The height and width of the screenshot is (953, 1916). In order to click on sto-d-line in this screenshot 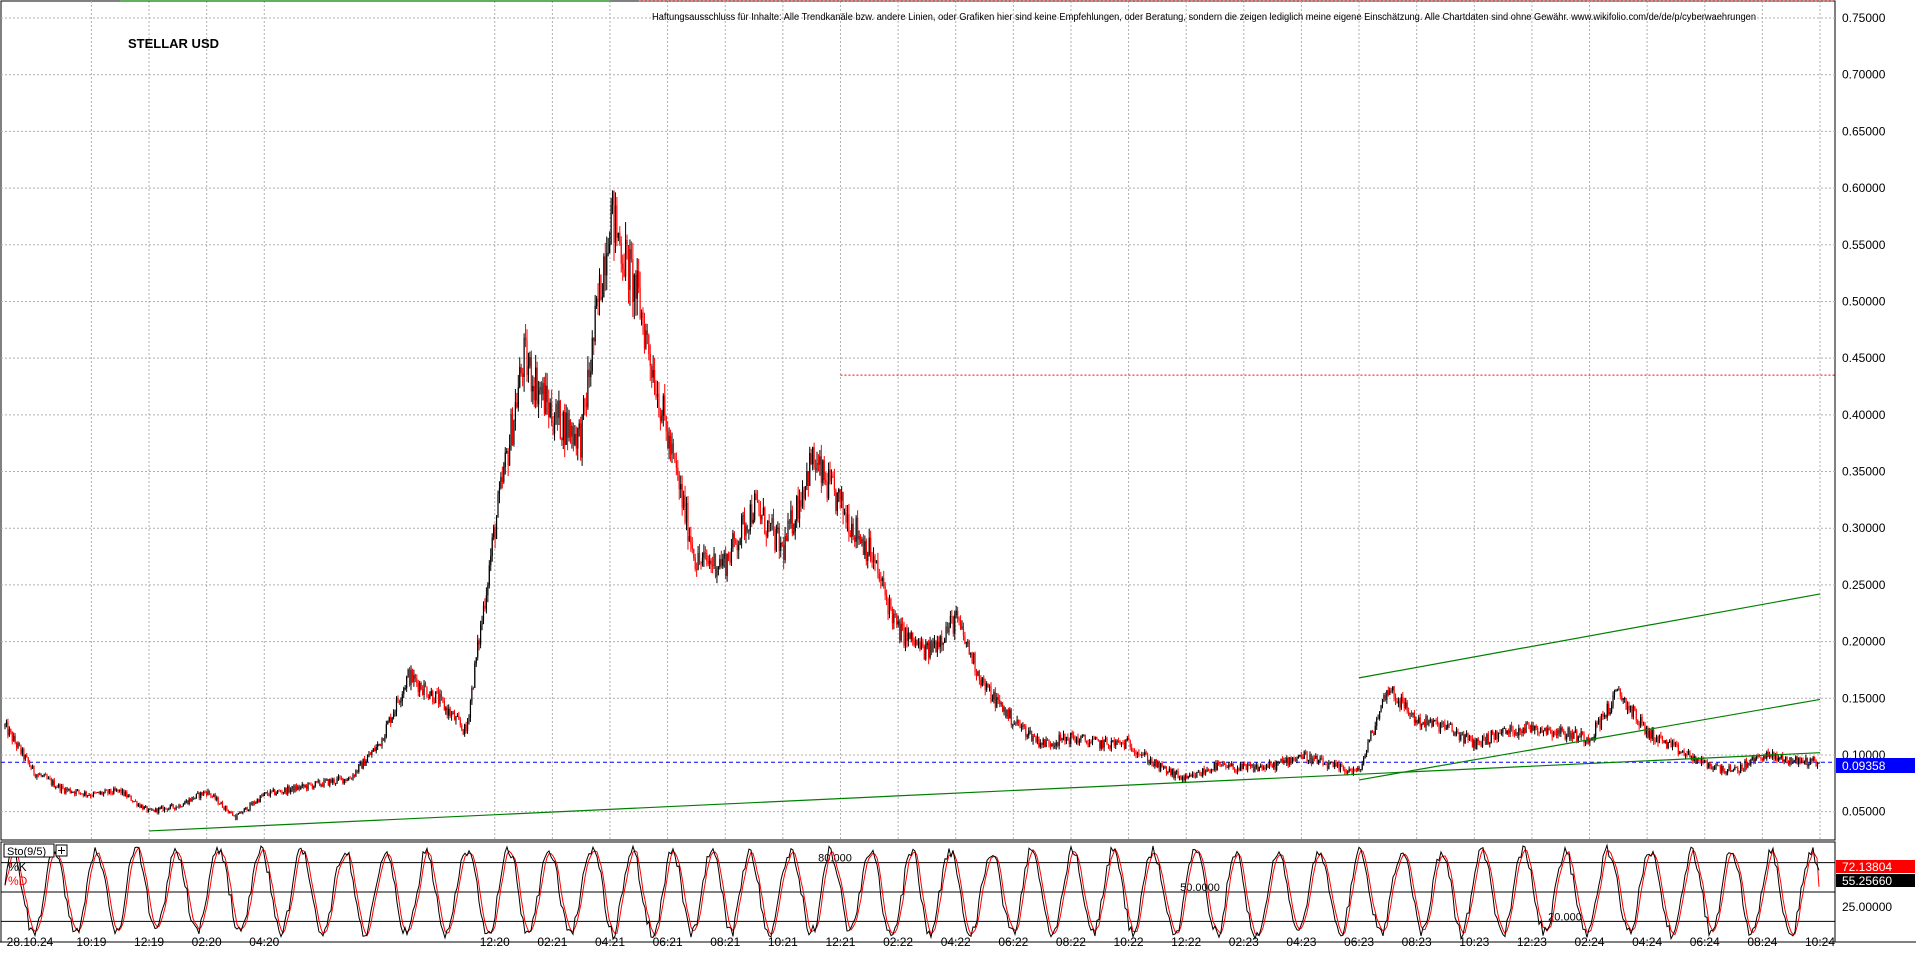, I will do `click(912, 892)`.